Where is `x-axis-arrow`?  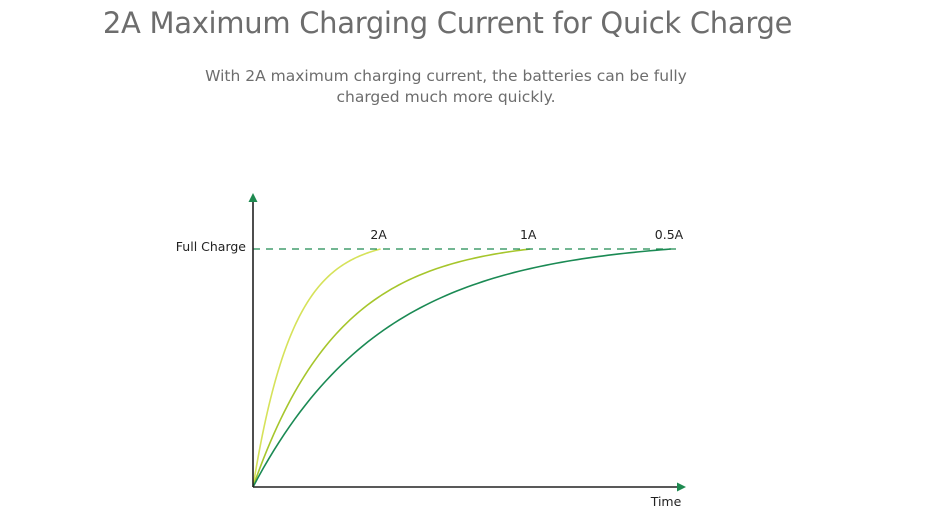
x-axis-arrow is located at coordinates (681, 487).